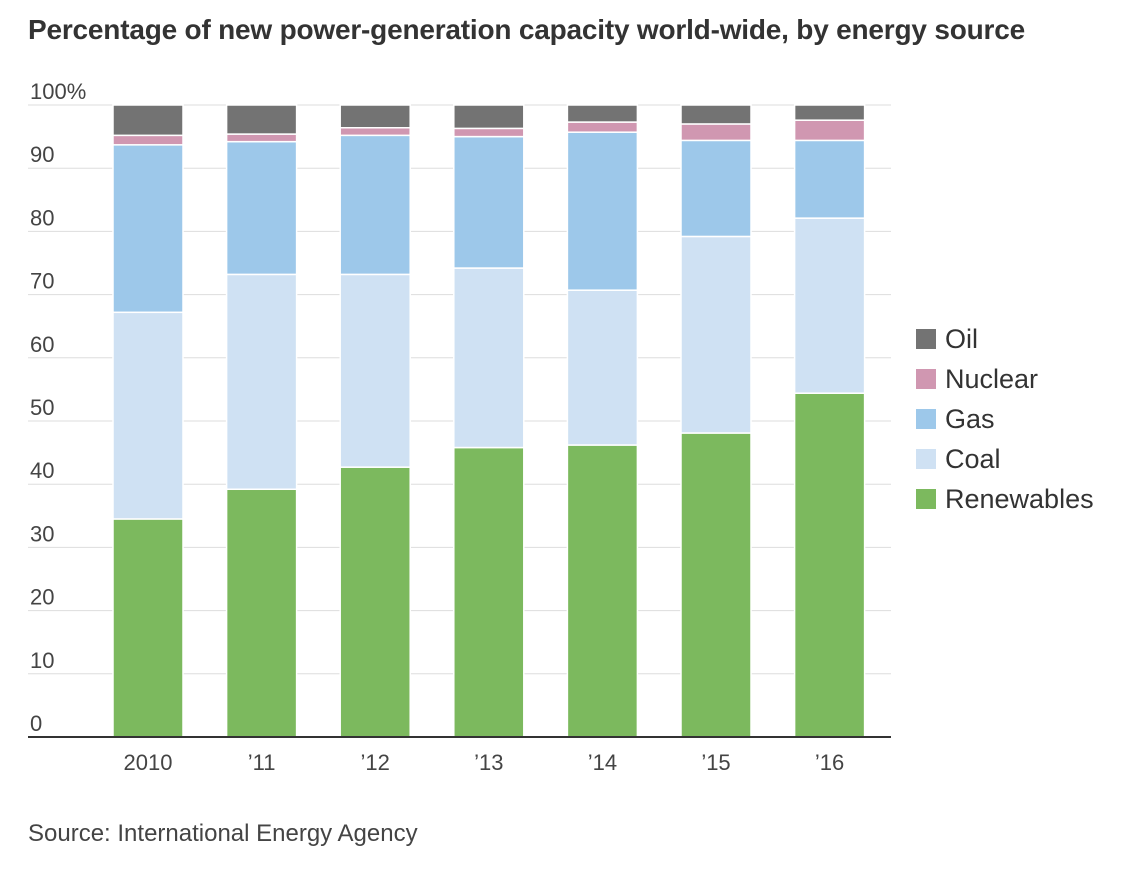  I want to click on y-tick-label: 30, so click(42, 533).